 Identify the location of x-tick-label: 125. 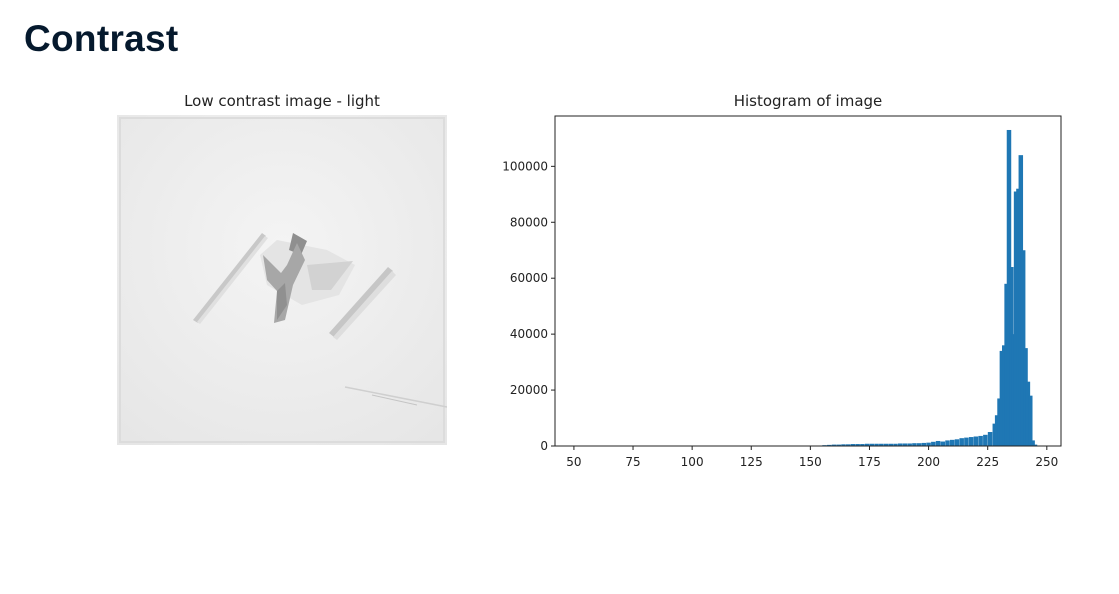
(751, 462).